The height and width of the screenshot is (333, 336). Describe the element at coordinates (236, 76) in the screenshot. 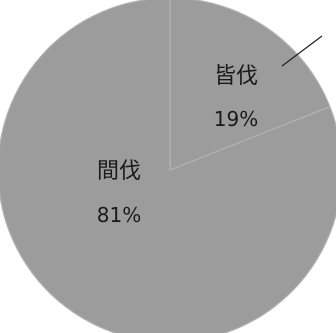

I see `slice-label-clearcut: 皆伐` at that location.